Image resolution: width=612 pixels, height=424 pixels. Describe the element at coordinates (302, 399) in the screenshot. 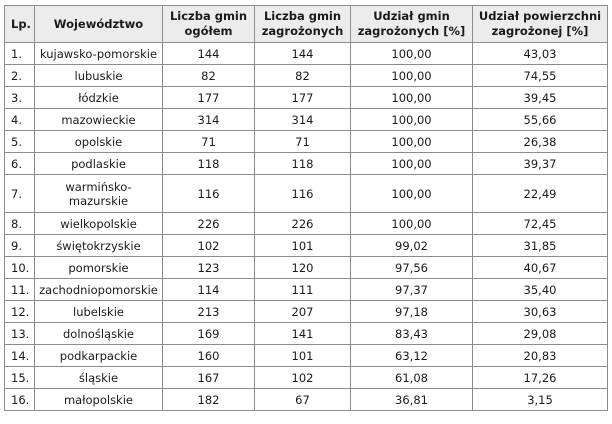

I see `cell-threatened: 67` at that location.